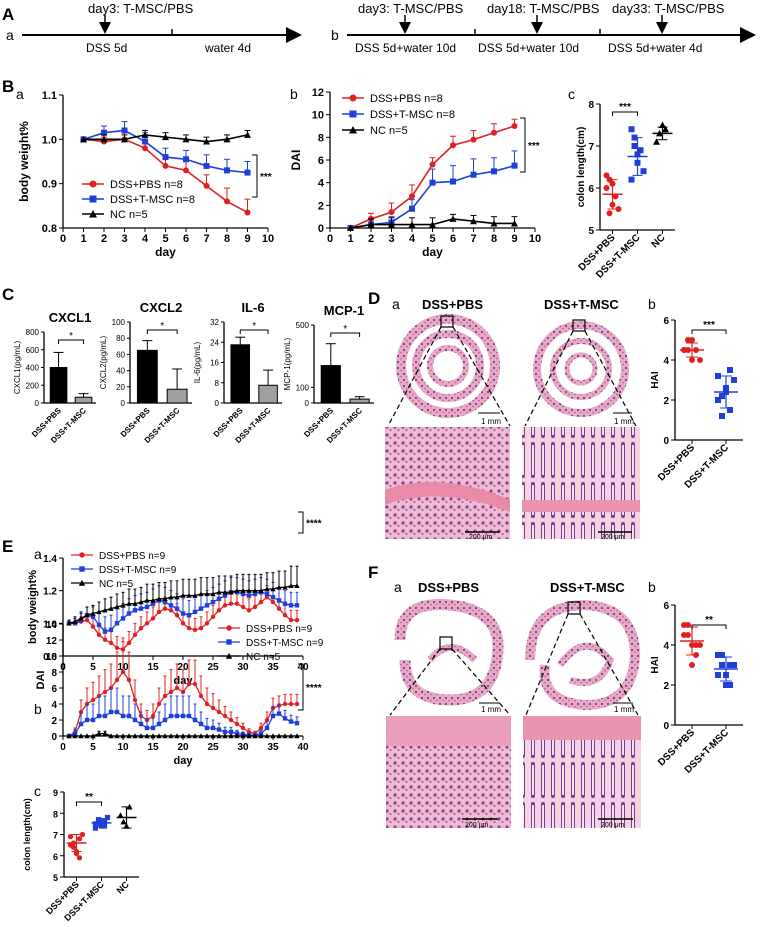 The image size is (763, 927). Describe the element at coordinates (613, 537) in the screenshot. I see `d-high-right-scale: 200 μm` at that location.